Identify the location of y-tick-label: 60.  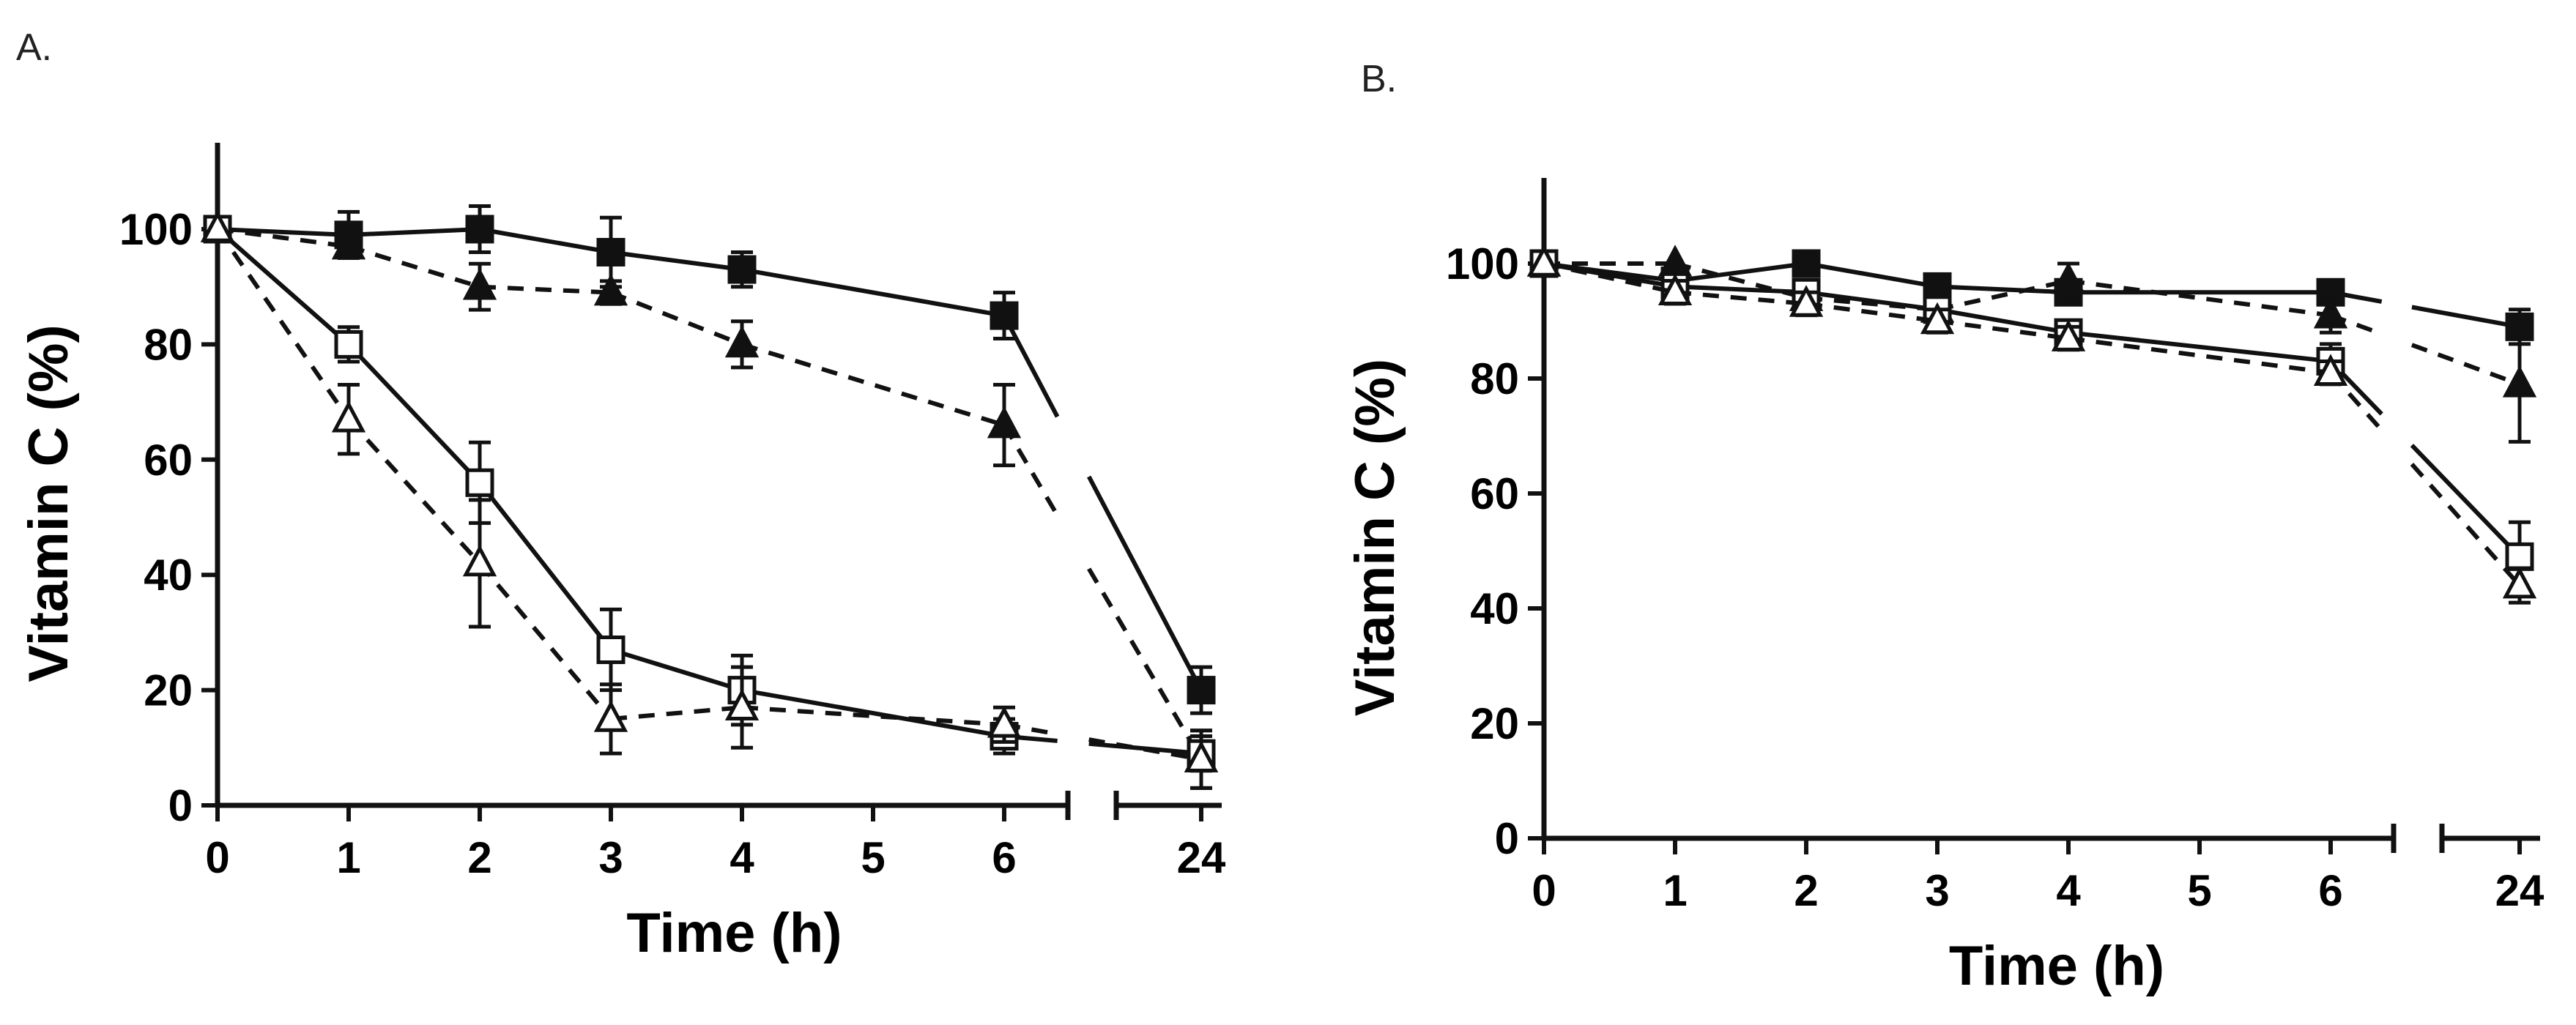
(168, 460).